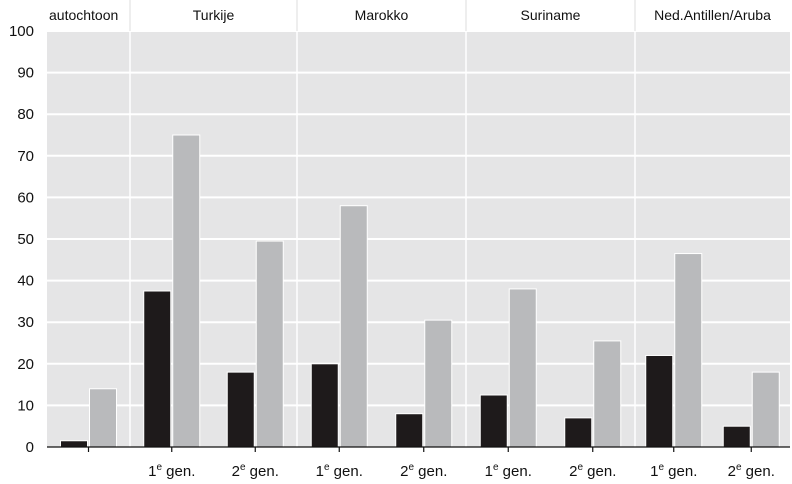  What do you see at coordinates (25, 114) in the screenshot?
I see `y-tick-label: 80` at bounding box center [25, 114].